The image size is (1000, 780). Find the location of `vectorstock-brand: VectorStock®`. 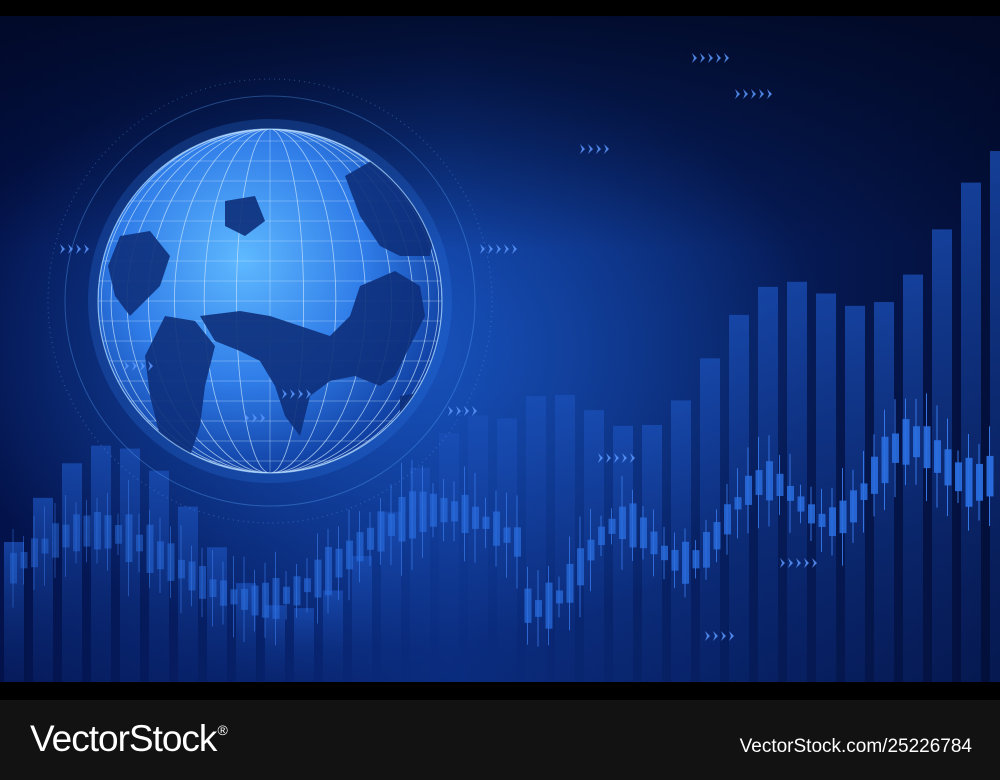

vectorstock-brand: VectorStock® is located at coordinates (129, 739).